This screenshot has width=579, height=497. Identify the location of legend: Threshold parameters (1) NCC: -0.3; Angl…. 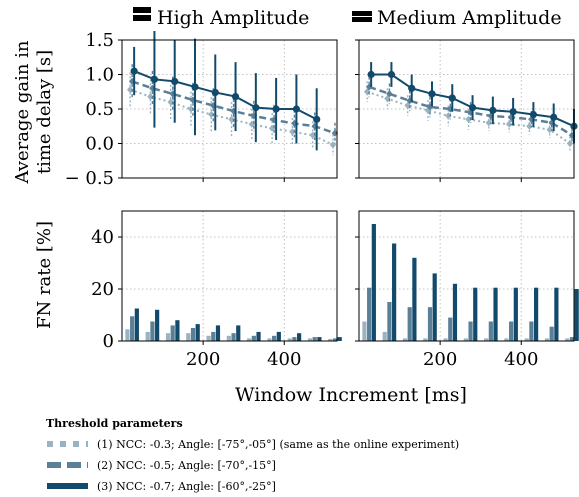
(252, 455).